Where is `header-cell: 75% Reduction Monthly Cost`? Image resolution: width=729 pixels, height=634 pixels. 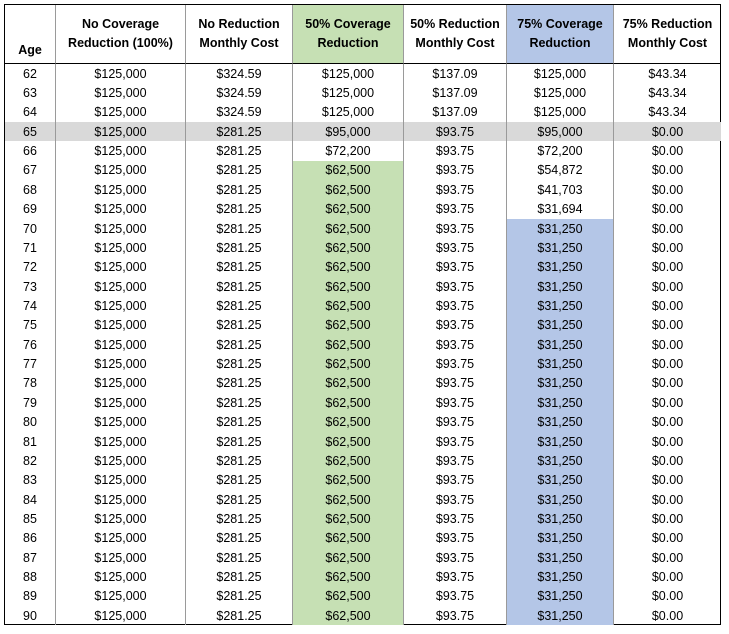 header-cell: 75% Reduction Monthly Cost is located at coordinates (667, 34).